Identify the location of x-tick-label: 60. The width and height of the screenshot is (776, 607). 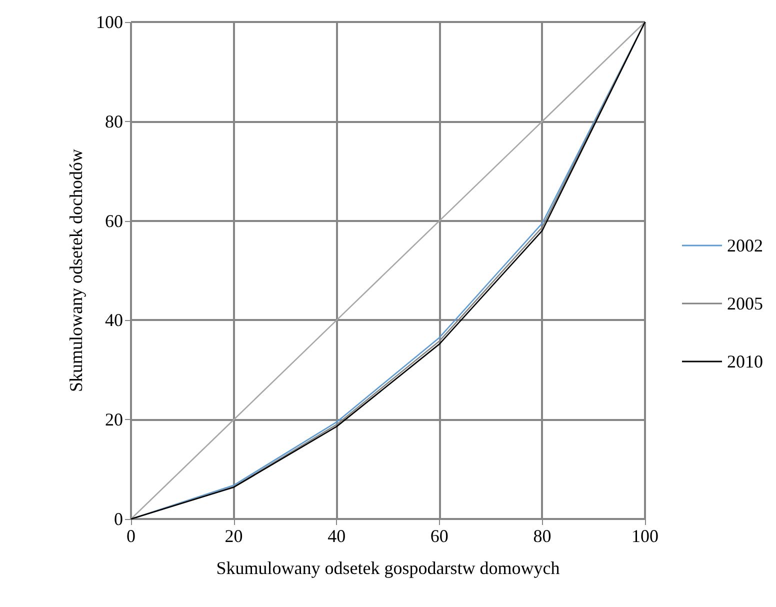
(439, 536).